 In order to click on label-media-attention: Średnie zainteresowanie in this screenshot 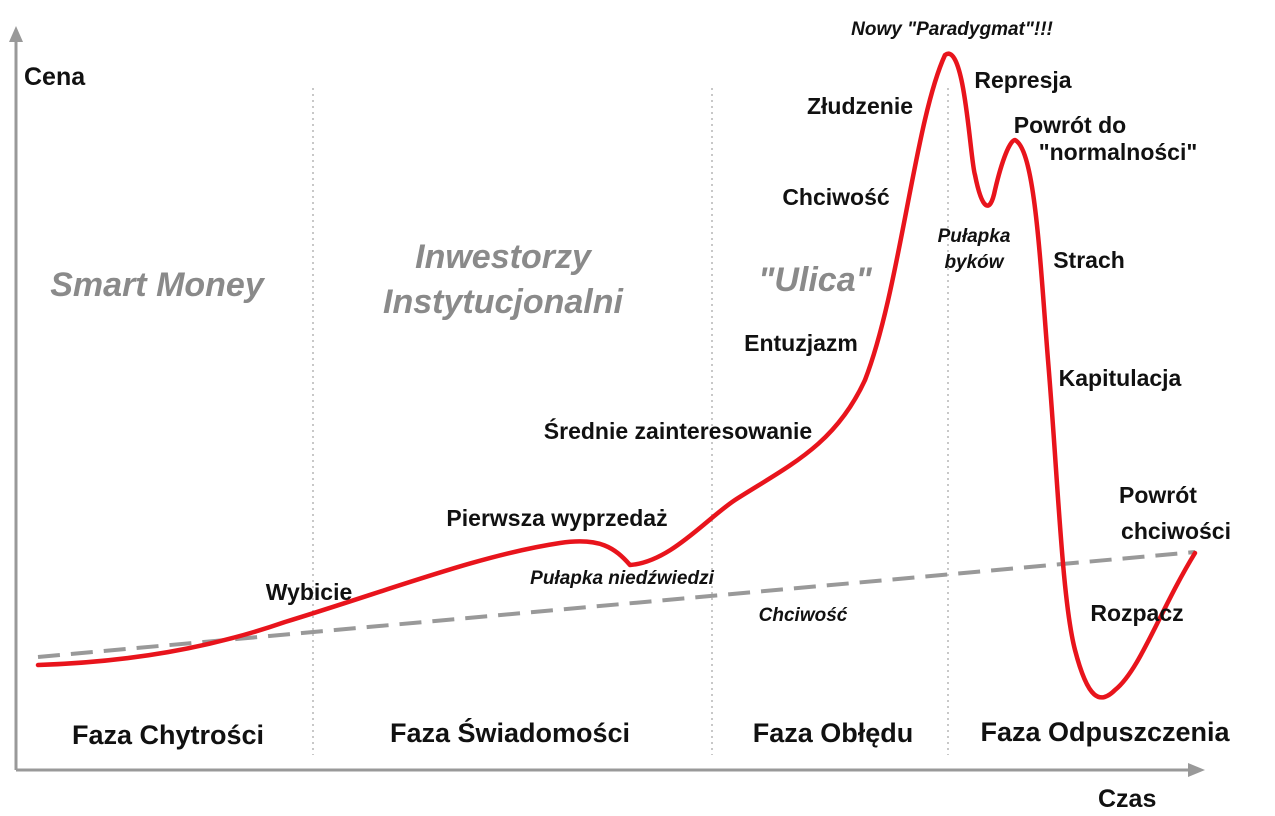, I will do `click(678, 430)`.